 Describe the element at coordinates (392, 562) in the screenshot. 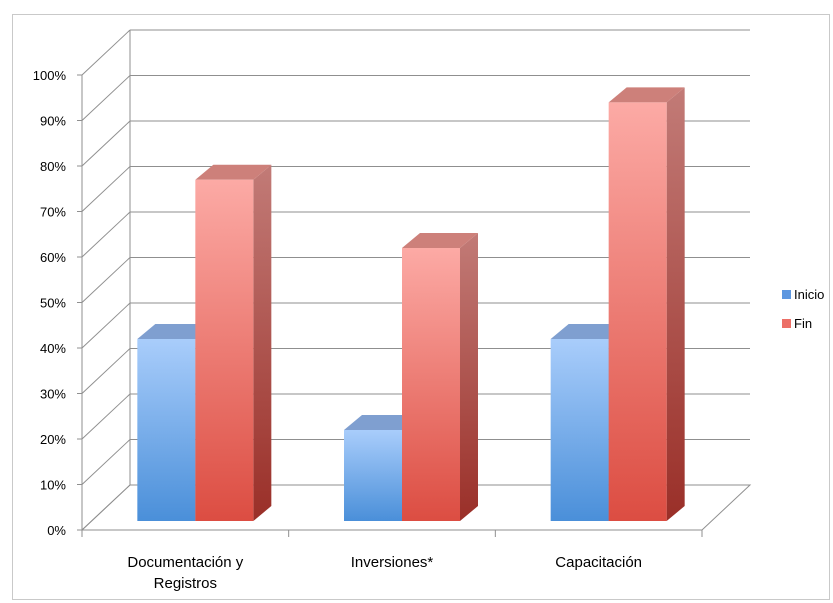

I see `category-label: Inversiones*` at that location.